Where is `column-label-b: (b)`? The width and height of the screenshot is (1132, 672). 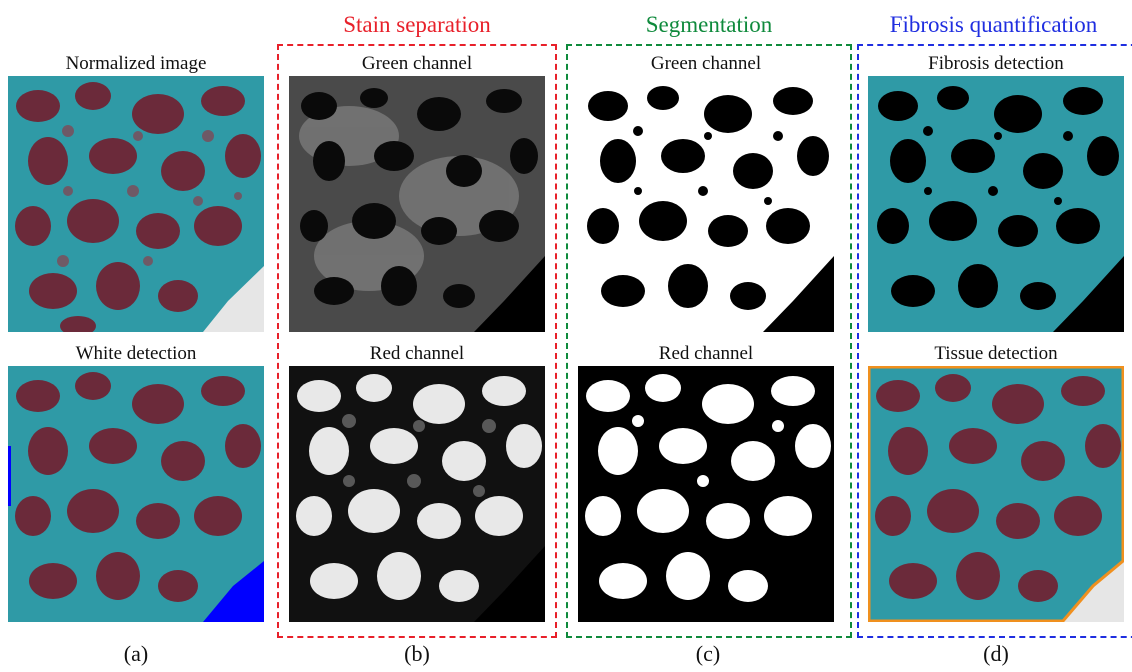 column-label-b: (b) is located at coordinates (417, 653).